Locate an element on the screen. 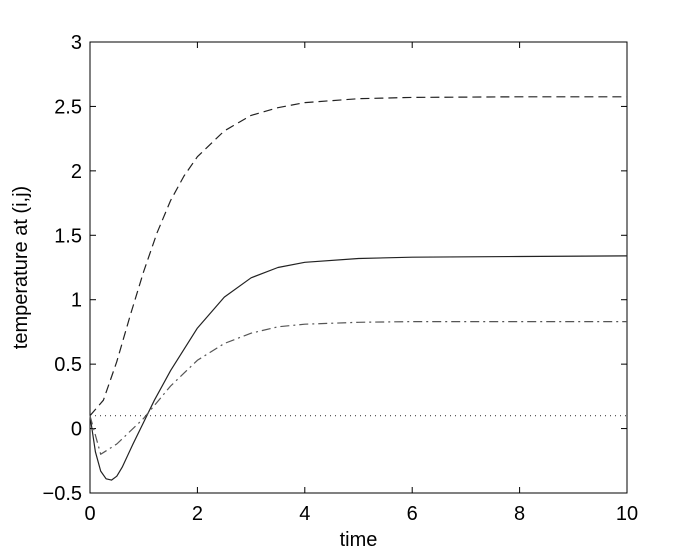  y-tick-label: 2 is located at coordinates (76, 172).